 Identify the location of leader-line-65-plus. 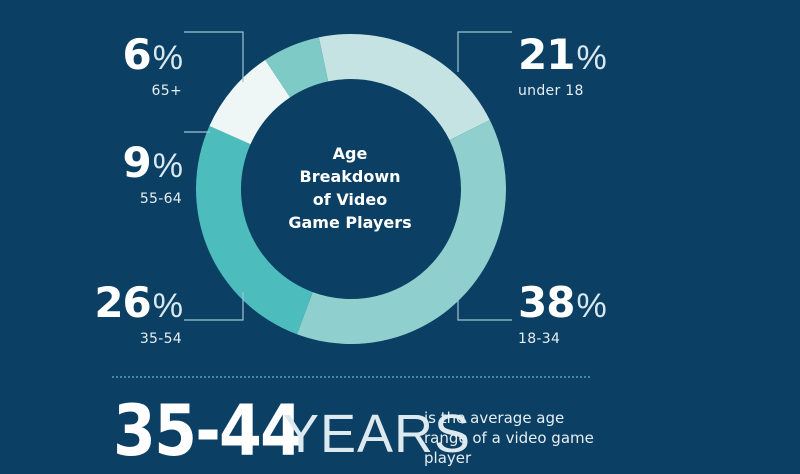
(214, 56).